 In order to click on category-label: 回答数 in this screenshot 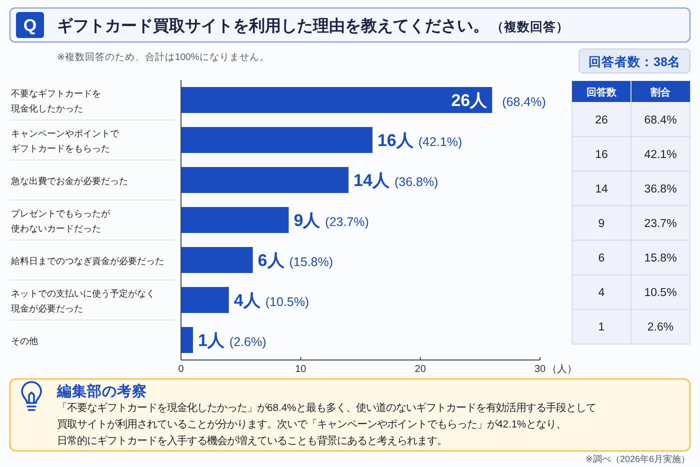, I will do `click(602, 92)`.